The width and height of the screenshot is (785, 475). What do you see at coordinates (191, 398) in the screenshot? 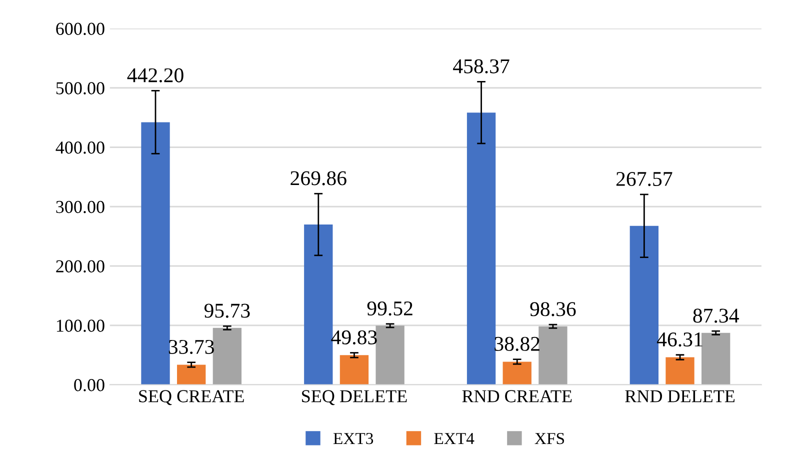
I see `x-tick-label: SEQ CREATE` at bounding box center [191, 398].